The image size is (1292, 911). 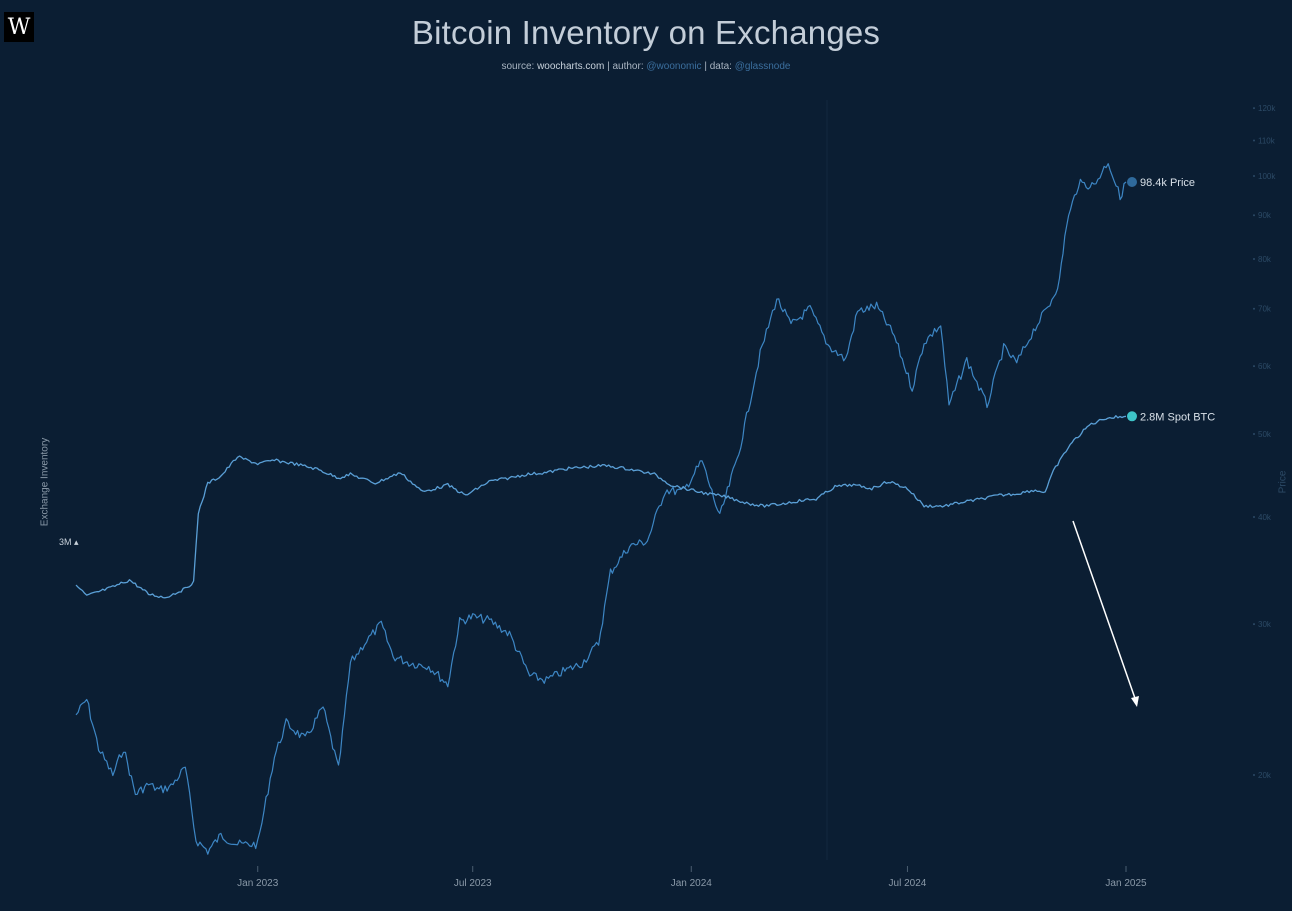 I want to click on brand-logo: W, so click(x=19, y=27).